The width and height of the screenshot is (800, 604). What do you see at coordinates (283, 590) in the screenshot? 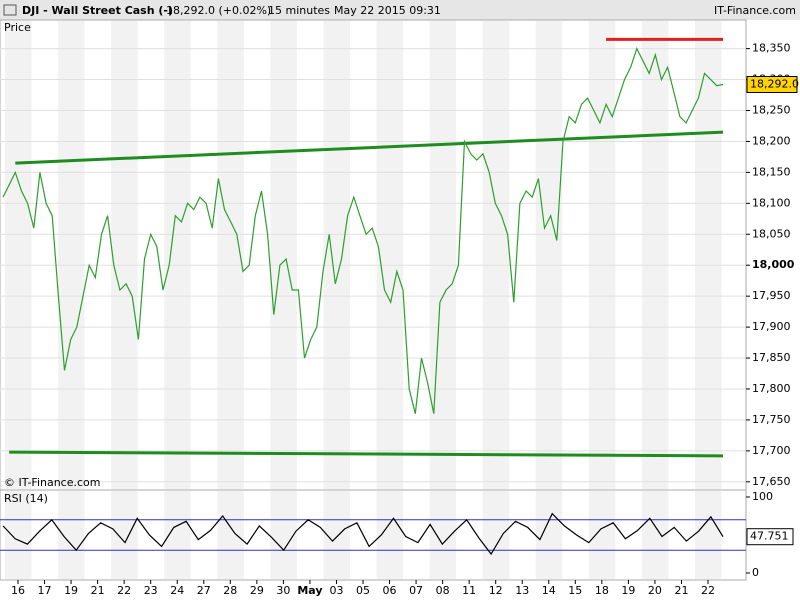
I see `x-tick-label: 30` at bounding box center [283, 590].